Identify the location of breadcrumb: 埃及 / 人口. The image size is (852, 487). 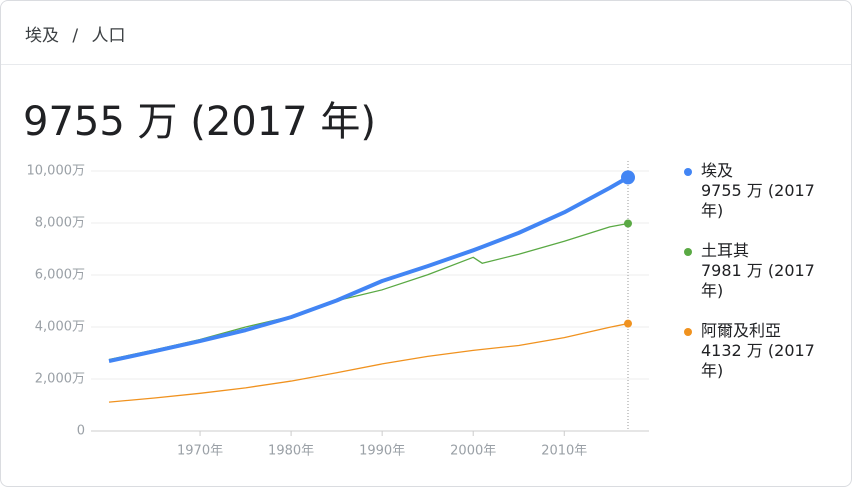
(79, 33).